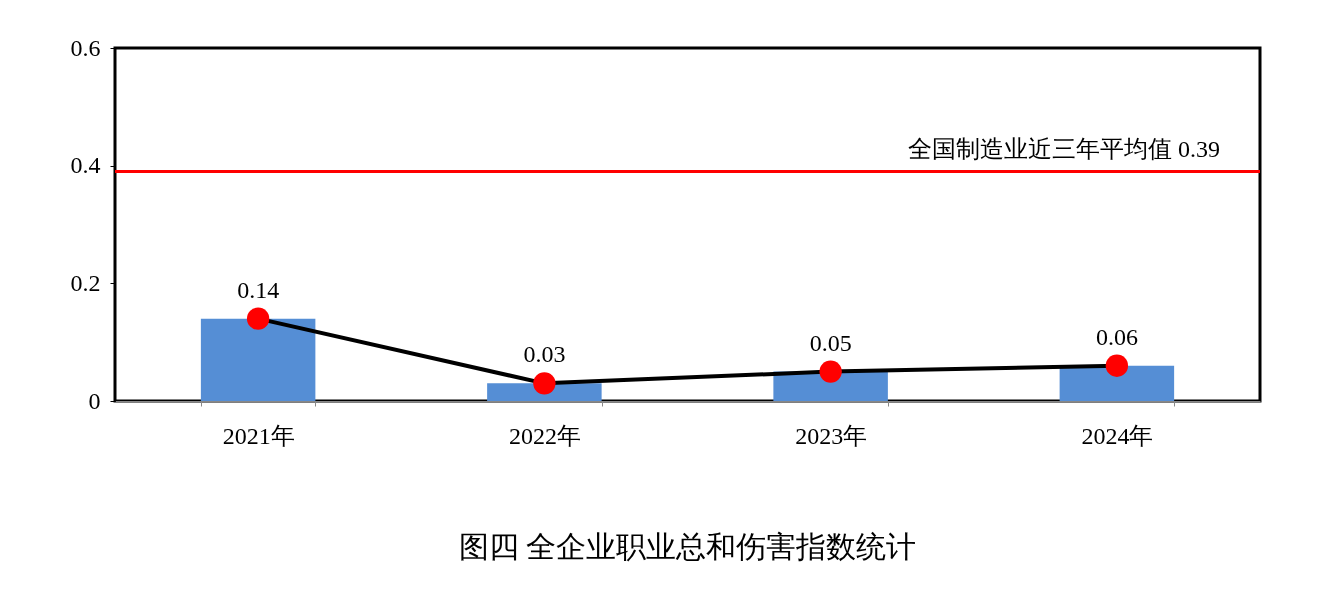 This screenshot has height=607, width=1327. What do you see at coordinates (85, 165) in the screenshot?
I see `y-tick-label: 0.4` at bounding box center [85, 165].